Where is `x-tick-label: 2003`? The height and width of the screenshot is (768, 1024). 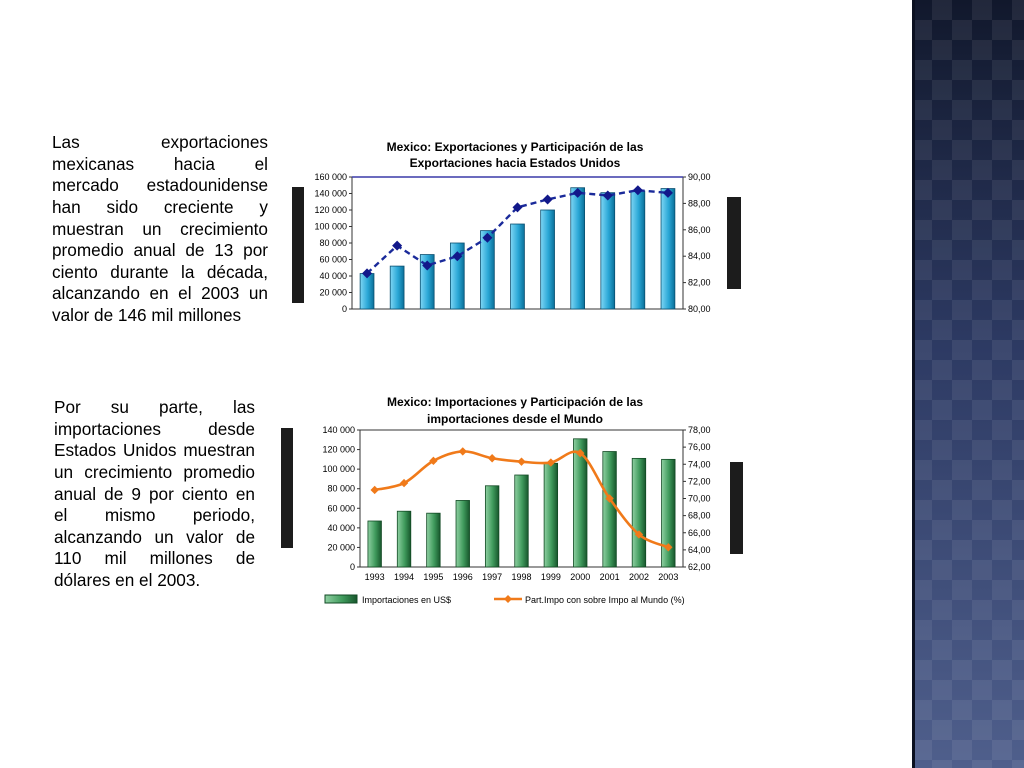
x-tick-label: 2003 is located at coordinates (668, 577).